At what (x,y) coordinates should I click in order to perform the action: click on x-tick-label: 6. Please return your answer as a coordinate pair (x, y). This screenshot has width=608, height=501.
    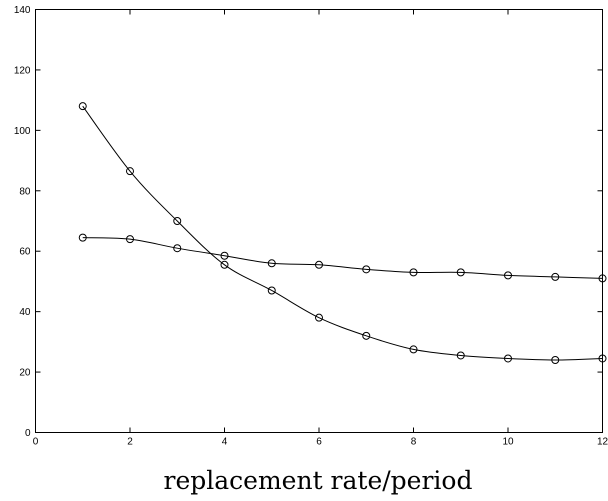
    Looking at the image, I should click on (319, 442).